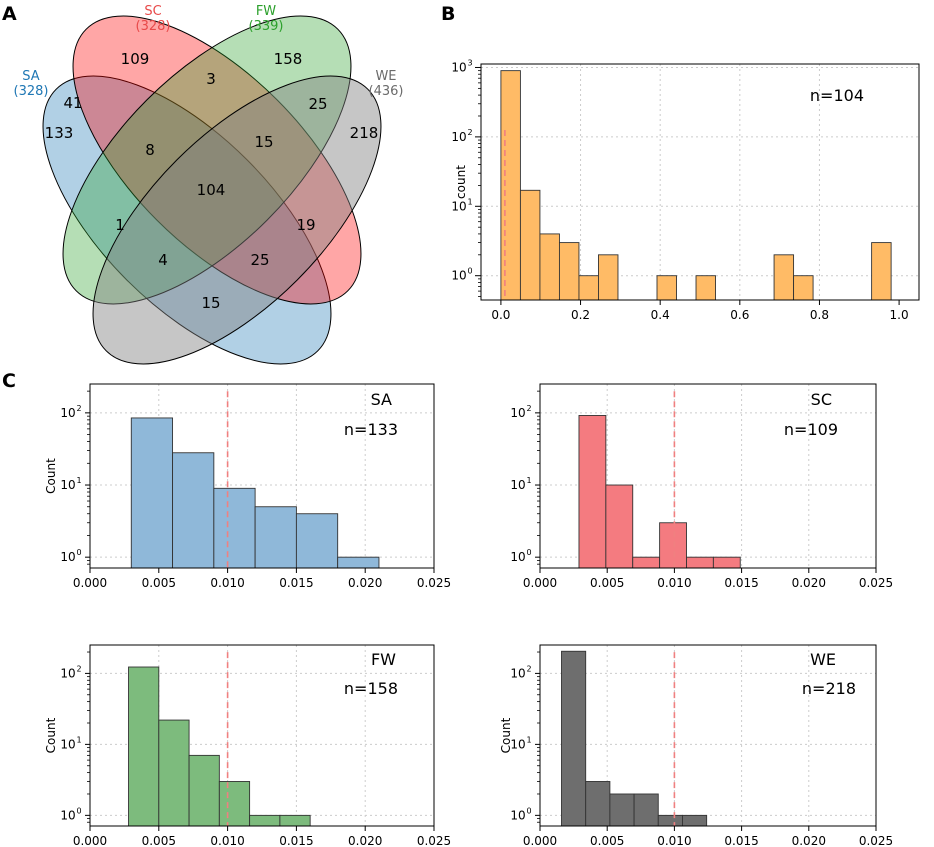 This screenshot has width=934, height=847. Describe the element at coordinates (9, 381) in the screenshot. I see `panel-label-c: C` at that location.